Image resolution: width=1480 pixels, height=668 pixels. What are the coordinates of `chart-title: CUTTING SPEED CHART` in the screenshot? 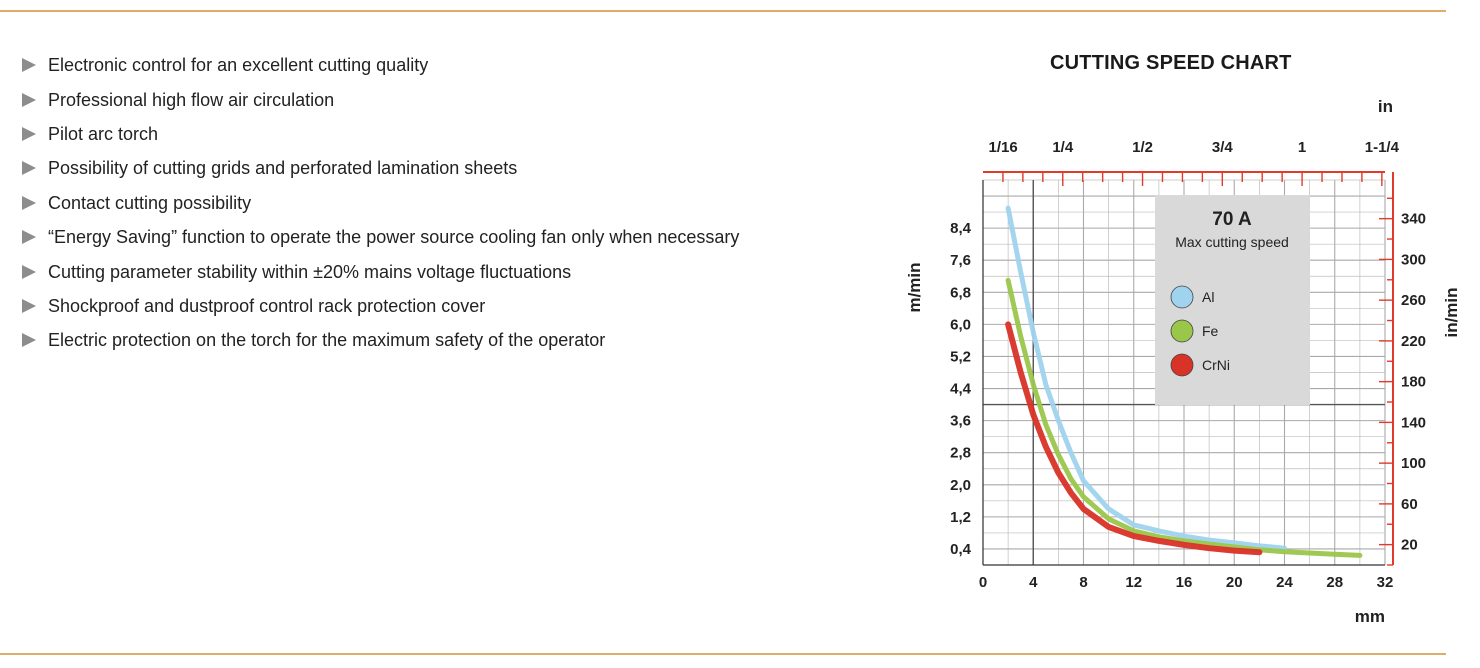 It's located at (1171, 63).